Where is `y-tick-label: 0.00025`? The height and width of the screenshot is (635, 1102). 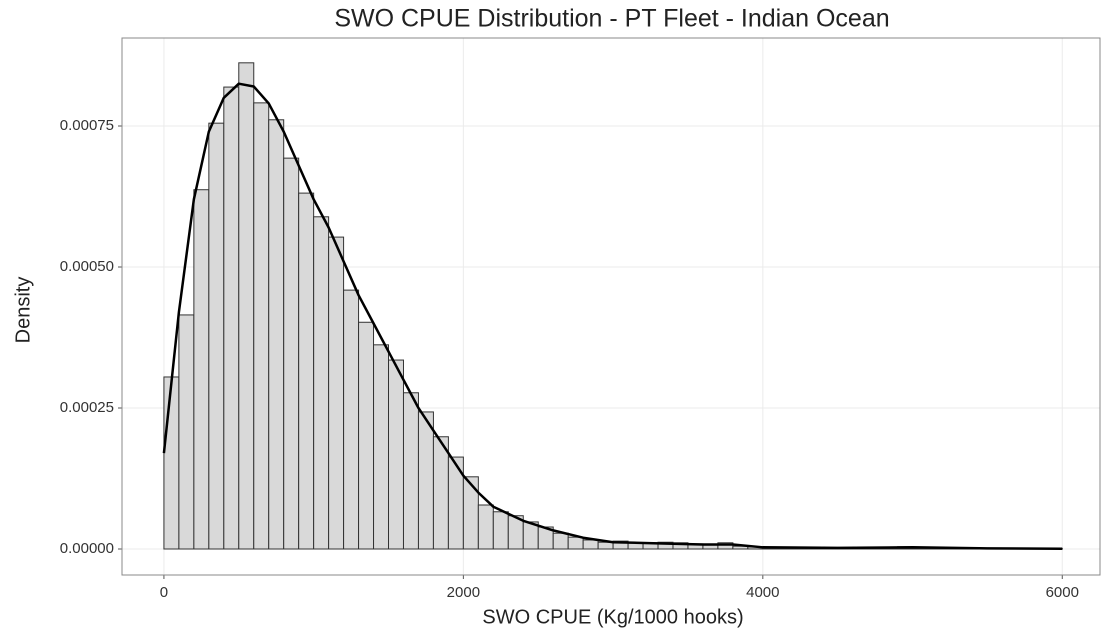
y-tick-label: 0.00025 is located at coordinates (87, 407).